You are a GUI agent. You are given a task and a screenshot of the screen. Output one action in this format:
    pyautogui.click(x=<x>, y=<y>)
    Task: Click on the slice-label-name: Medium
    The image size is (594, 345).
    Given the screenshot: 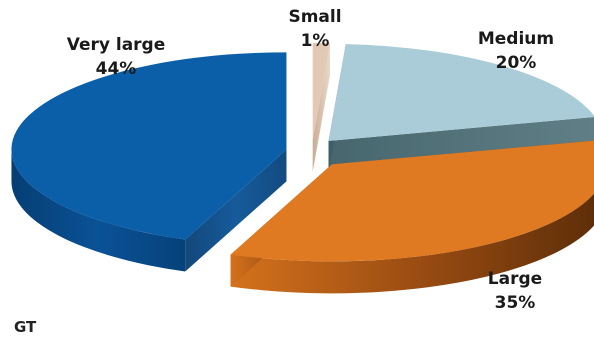 What is the action you would take?
    pyautogui.click(x=516, y=39)
    